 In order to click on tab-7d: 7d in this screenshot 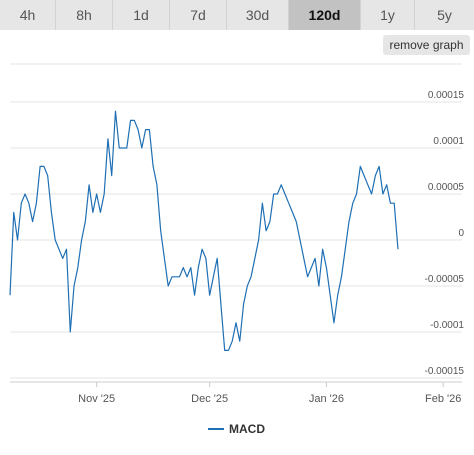, I will do `click(198, 15)`.